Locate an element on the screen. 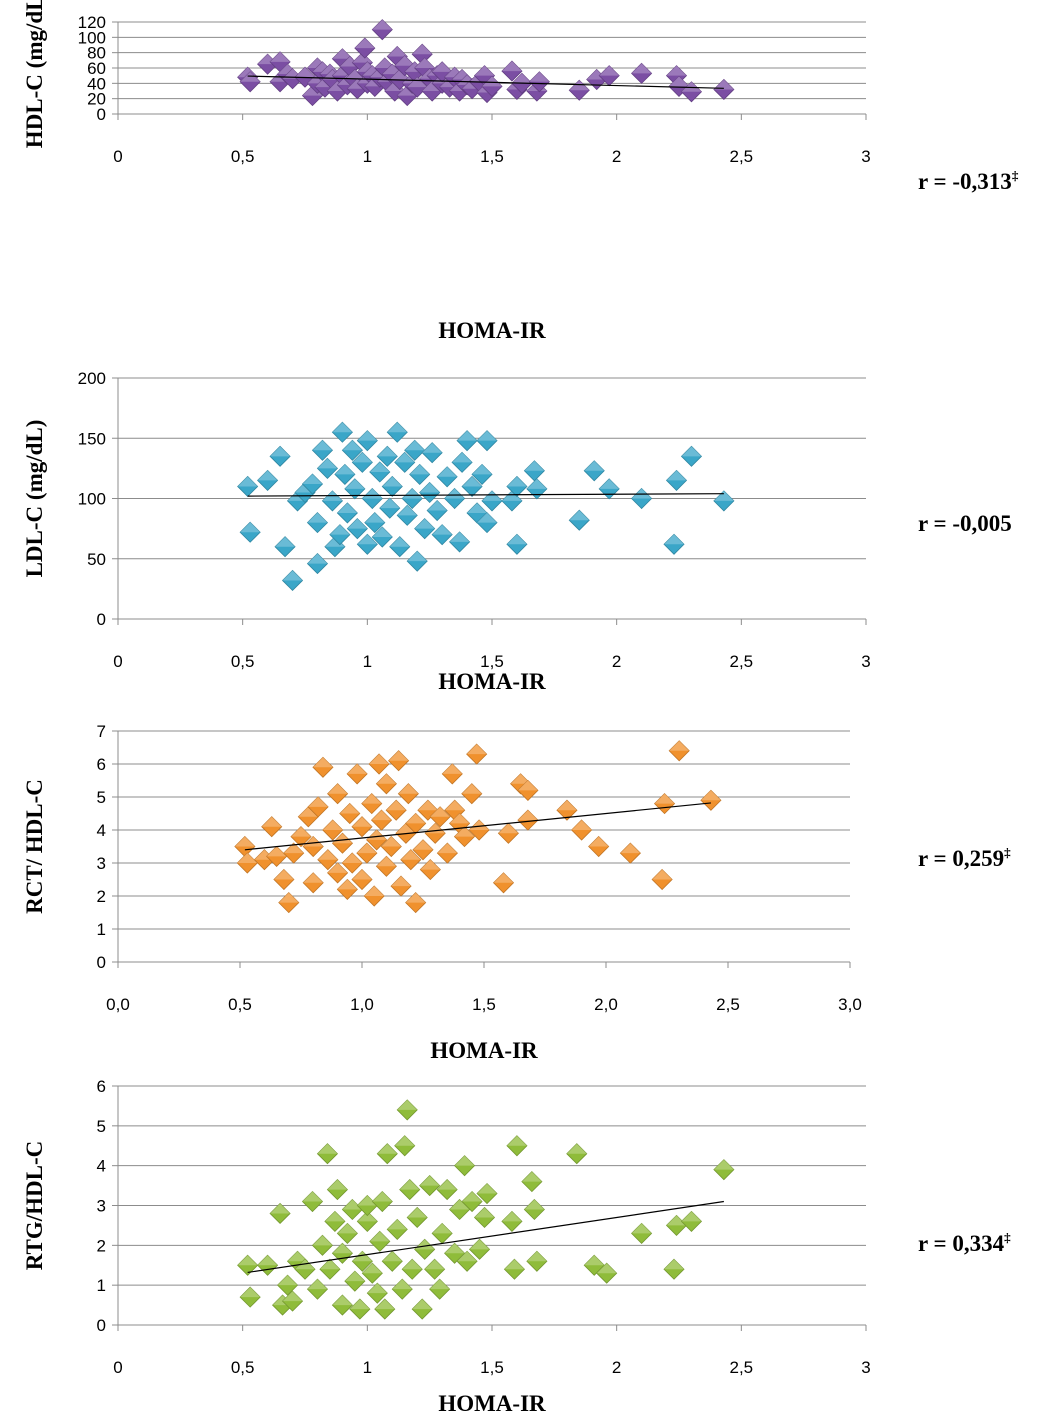 This screenshot has height=1423, width=1064. x-tick-label: 0 is located at coordinates (117, 156).